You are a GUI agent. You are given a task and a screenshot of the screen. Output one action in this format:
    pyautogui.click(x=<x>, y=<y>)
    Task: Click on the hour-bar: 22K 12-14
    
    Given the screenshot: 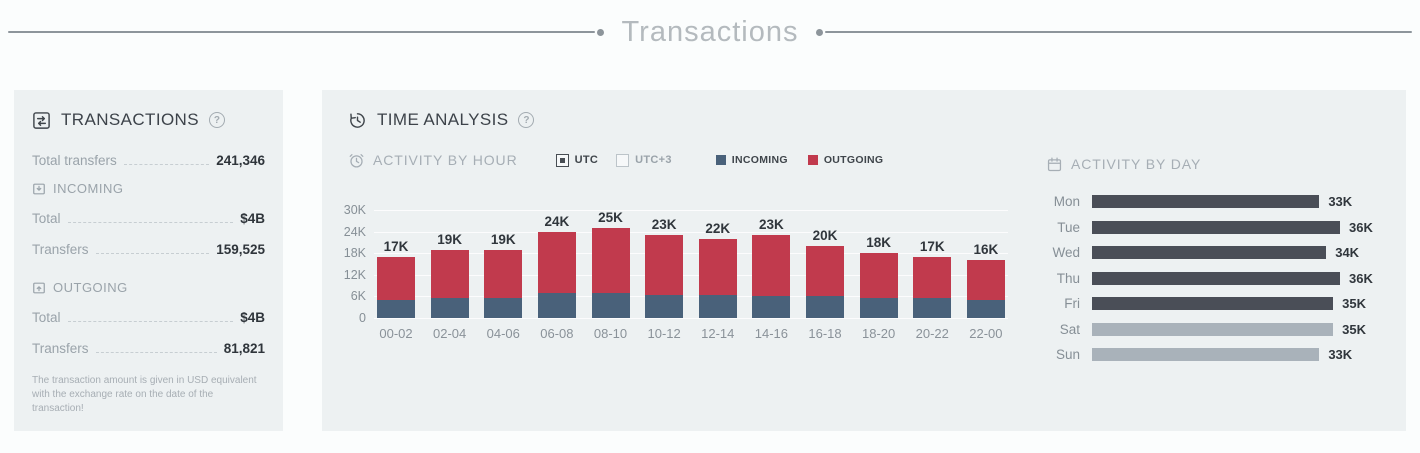 What is the action you would take?
    pyautogui.click(x=718, y=275)
    